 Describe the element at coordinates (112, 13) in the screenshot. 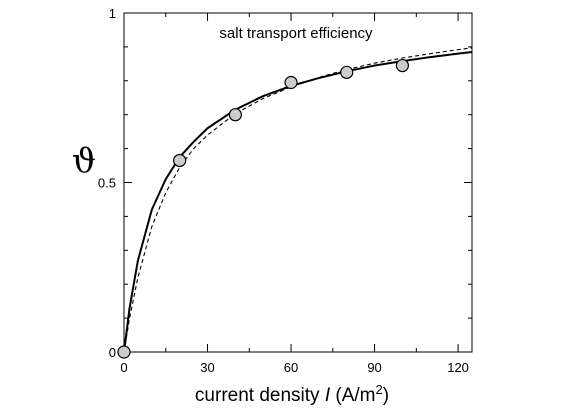

I see `y-tick-label: 1` at that location.